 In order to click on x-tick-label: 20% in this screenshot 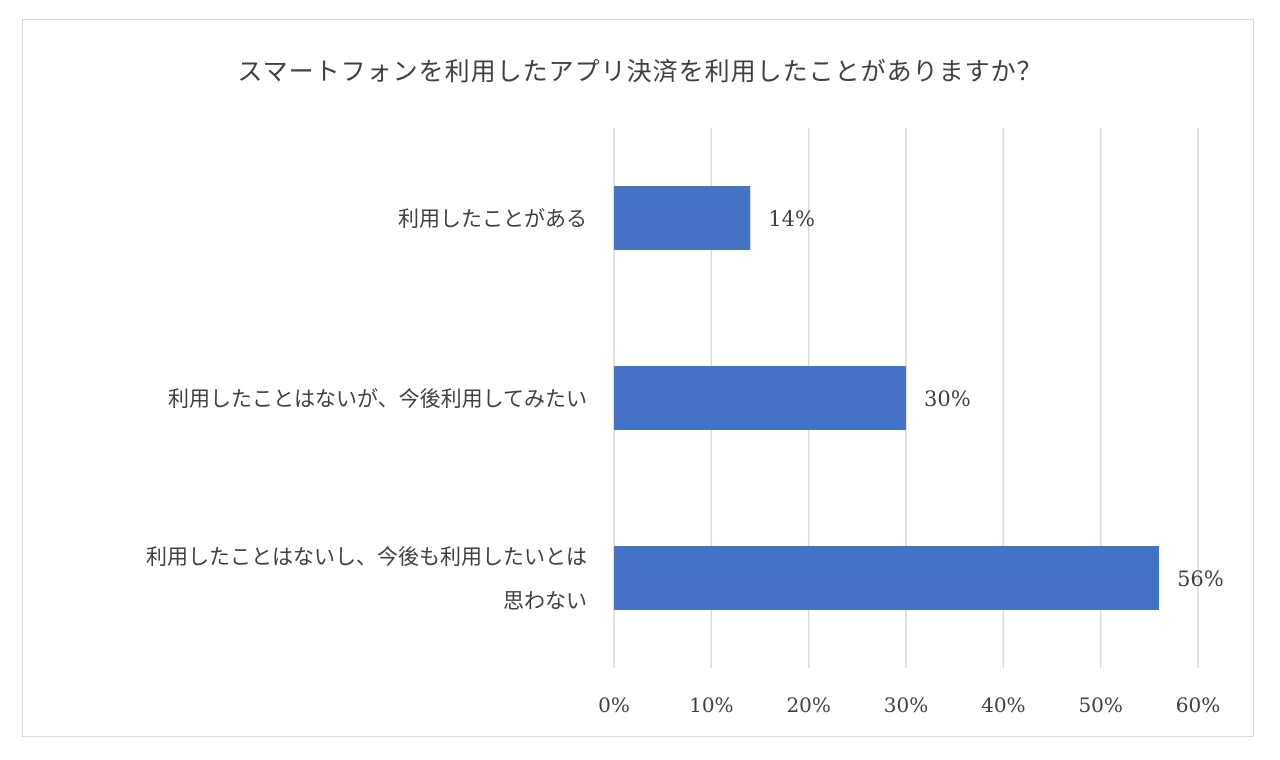, I will do `click(808, 705)`.